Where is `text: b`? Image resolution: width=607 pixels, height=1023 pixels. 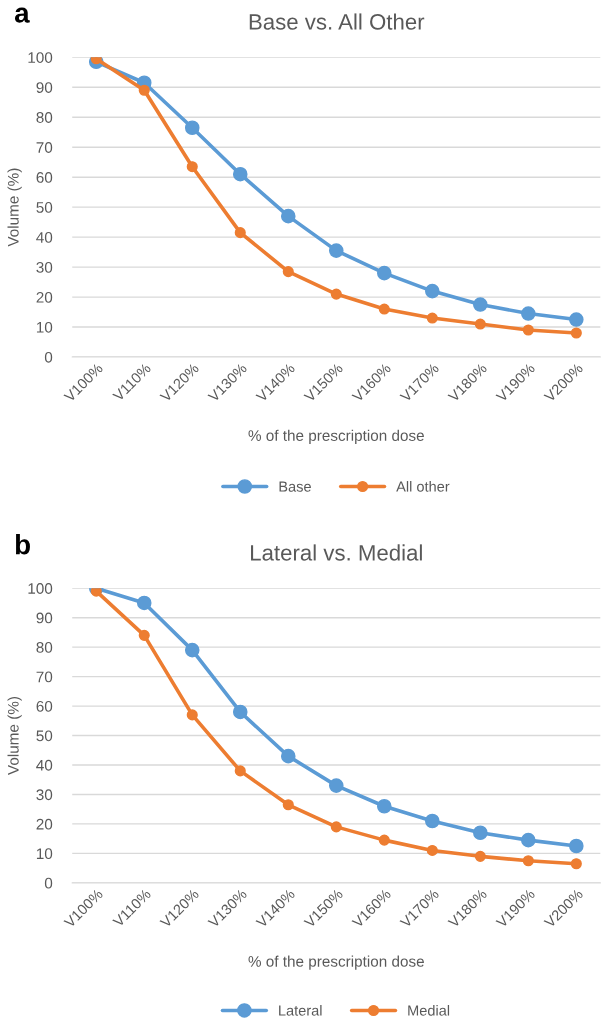
text: b is located at coordinates (22, 544).